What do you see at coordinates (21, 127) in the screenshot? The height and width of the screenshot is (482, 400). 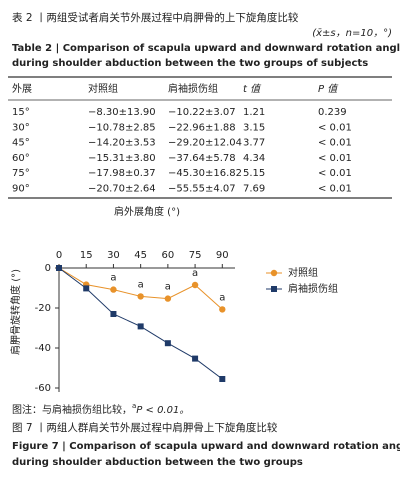 I see `table-cell: 30°` at bounding box center [21, 127].